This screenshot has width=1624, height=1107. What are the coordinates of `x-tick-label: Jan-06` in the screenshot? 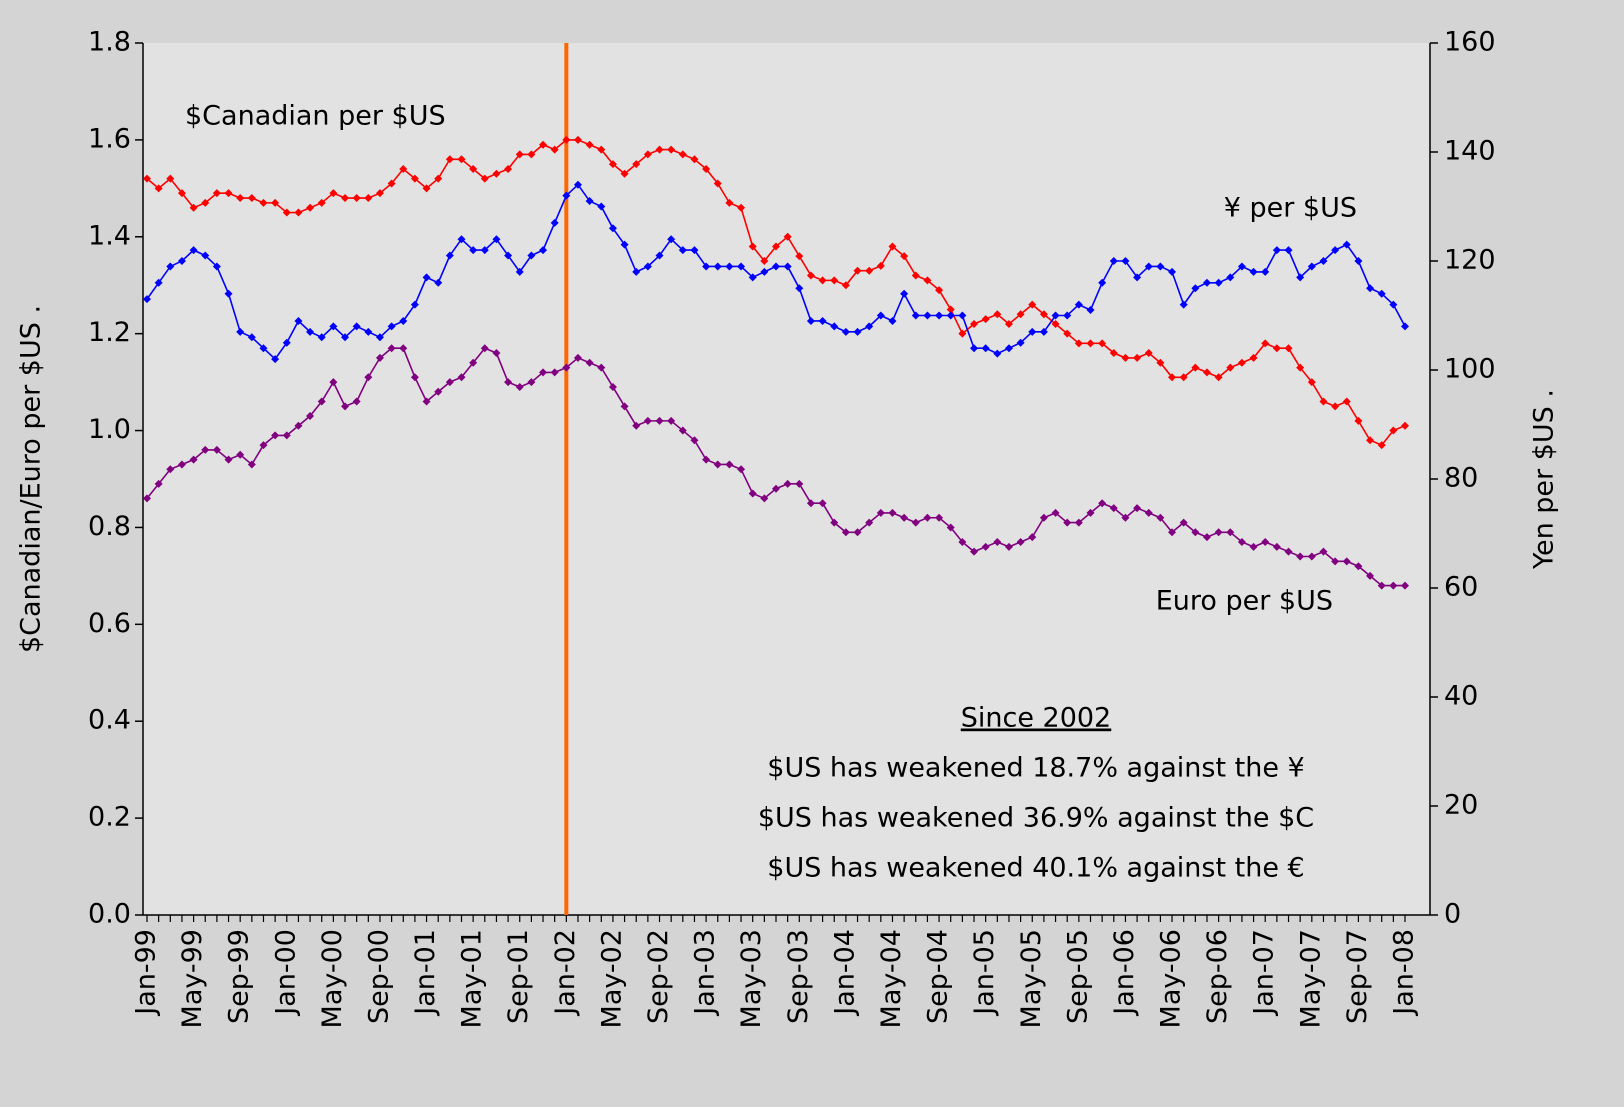 It's located at (1124, 973).